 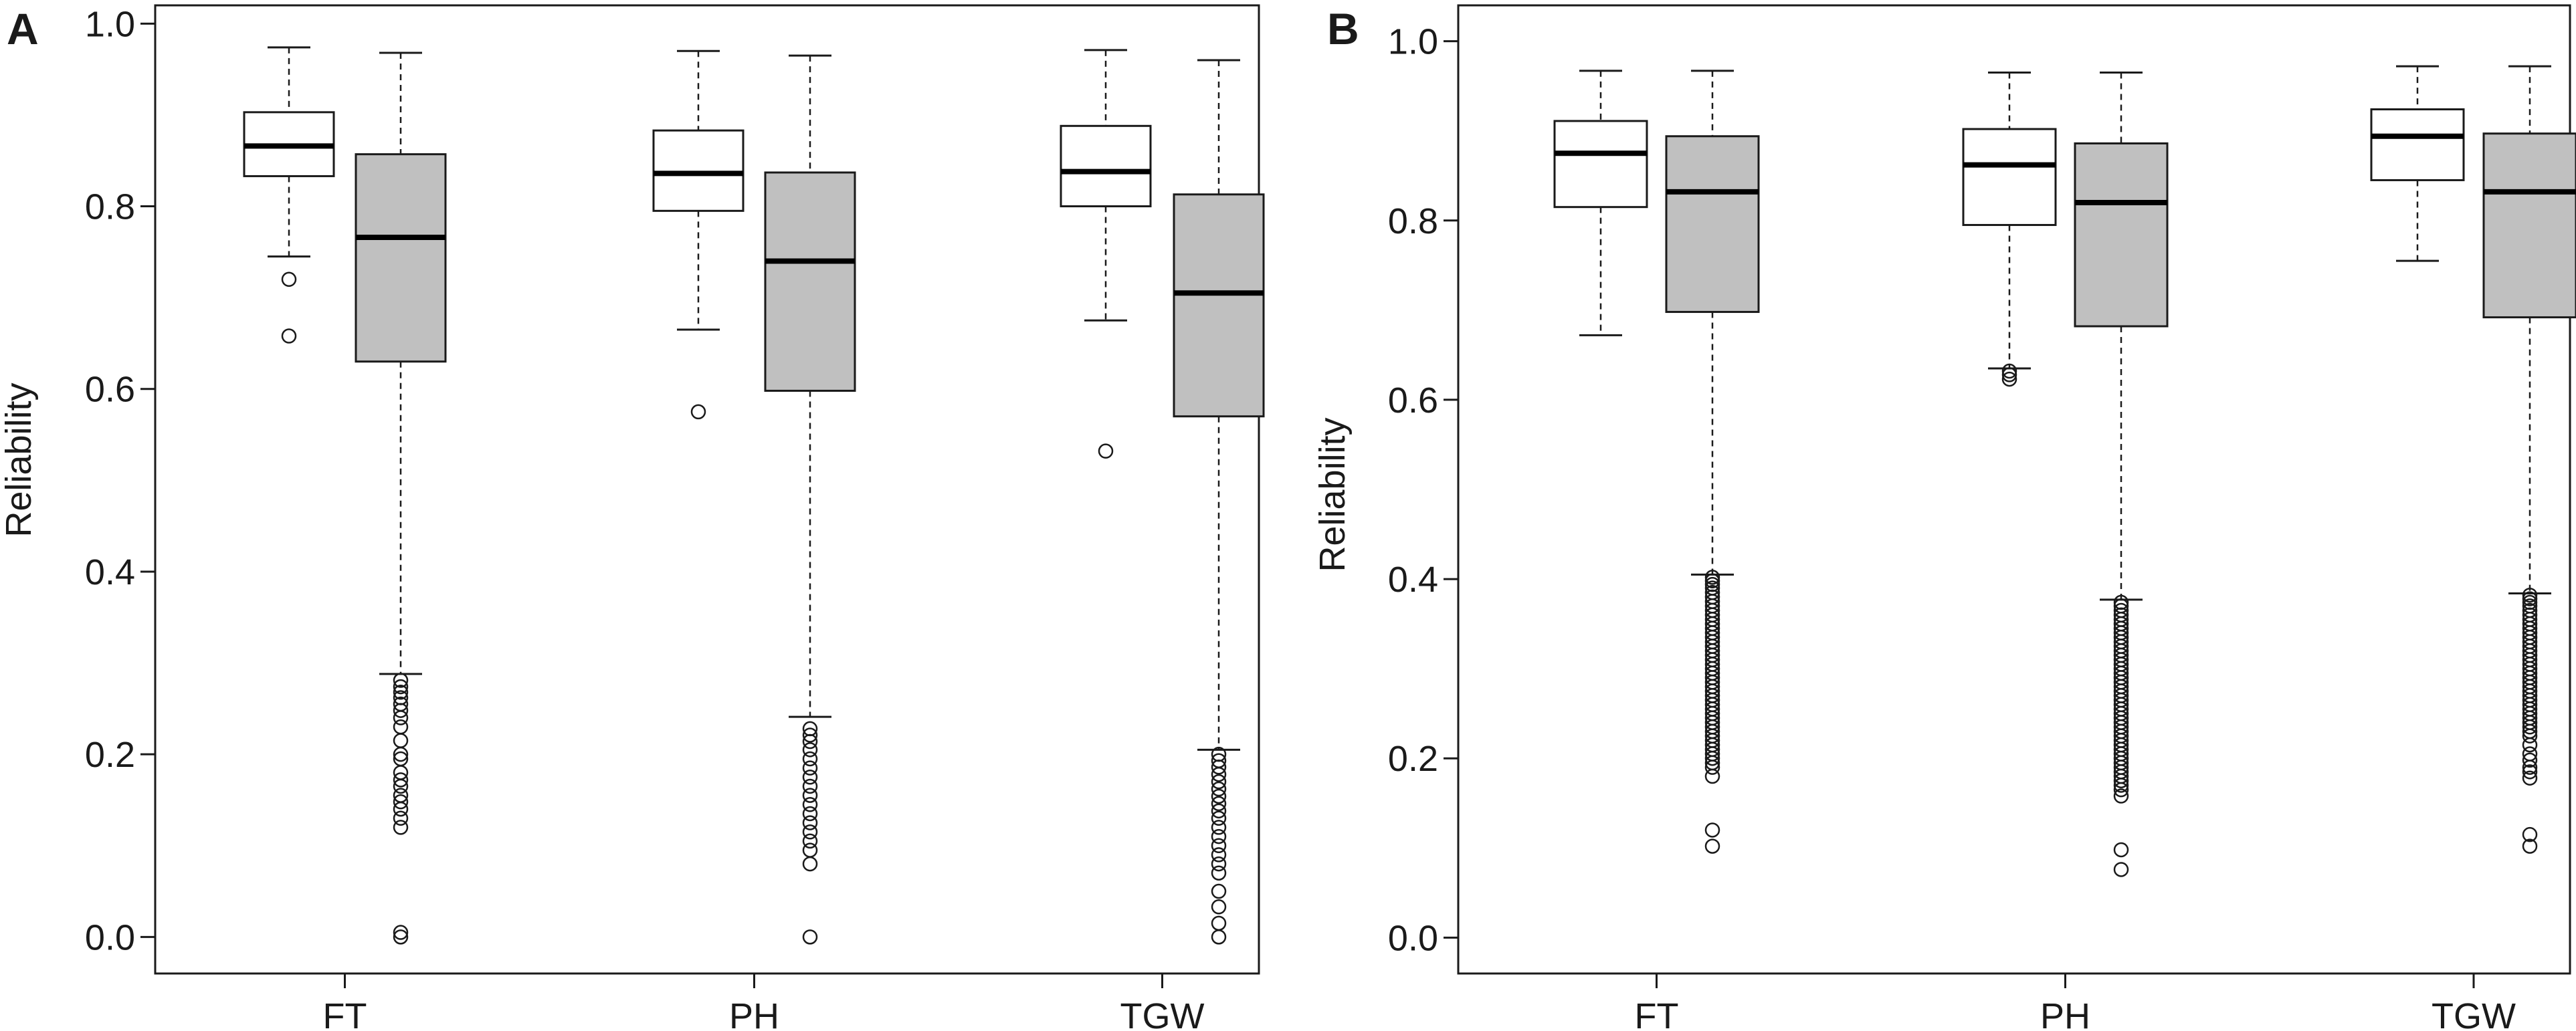 I want to click on category-label: PH, so click(x=754, y=1013).